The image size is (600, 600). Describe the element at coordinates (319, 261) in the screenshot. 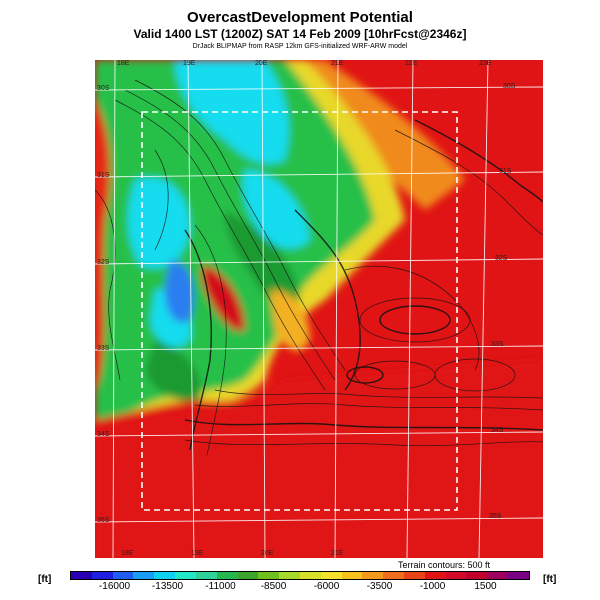

I see `parallel-32s` at that location.